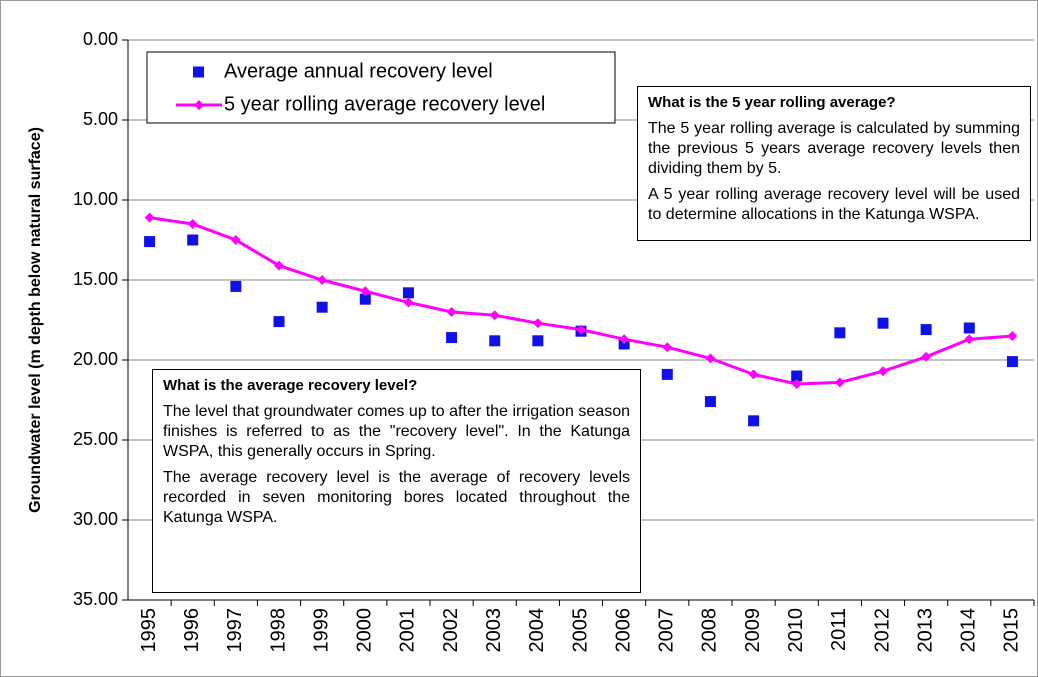 Image resolution: width=1038 pixels, height=677 pixels. What do you see at coordinates (100, 119) in the screenshot?
I see `y-tick-label: 5.00` at bounding box center [100, 119].